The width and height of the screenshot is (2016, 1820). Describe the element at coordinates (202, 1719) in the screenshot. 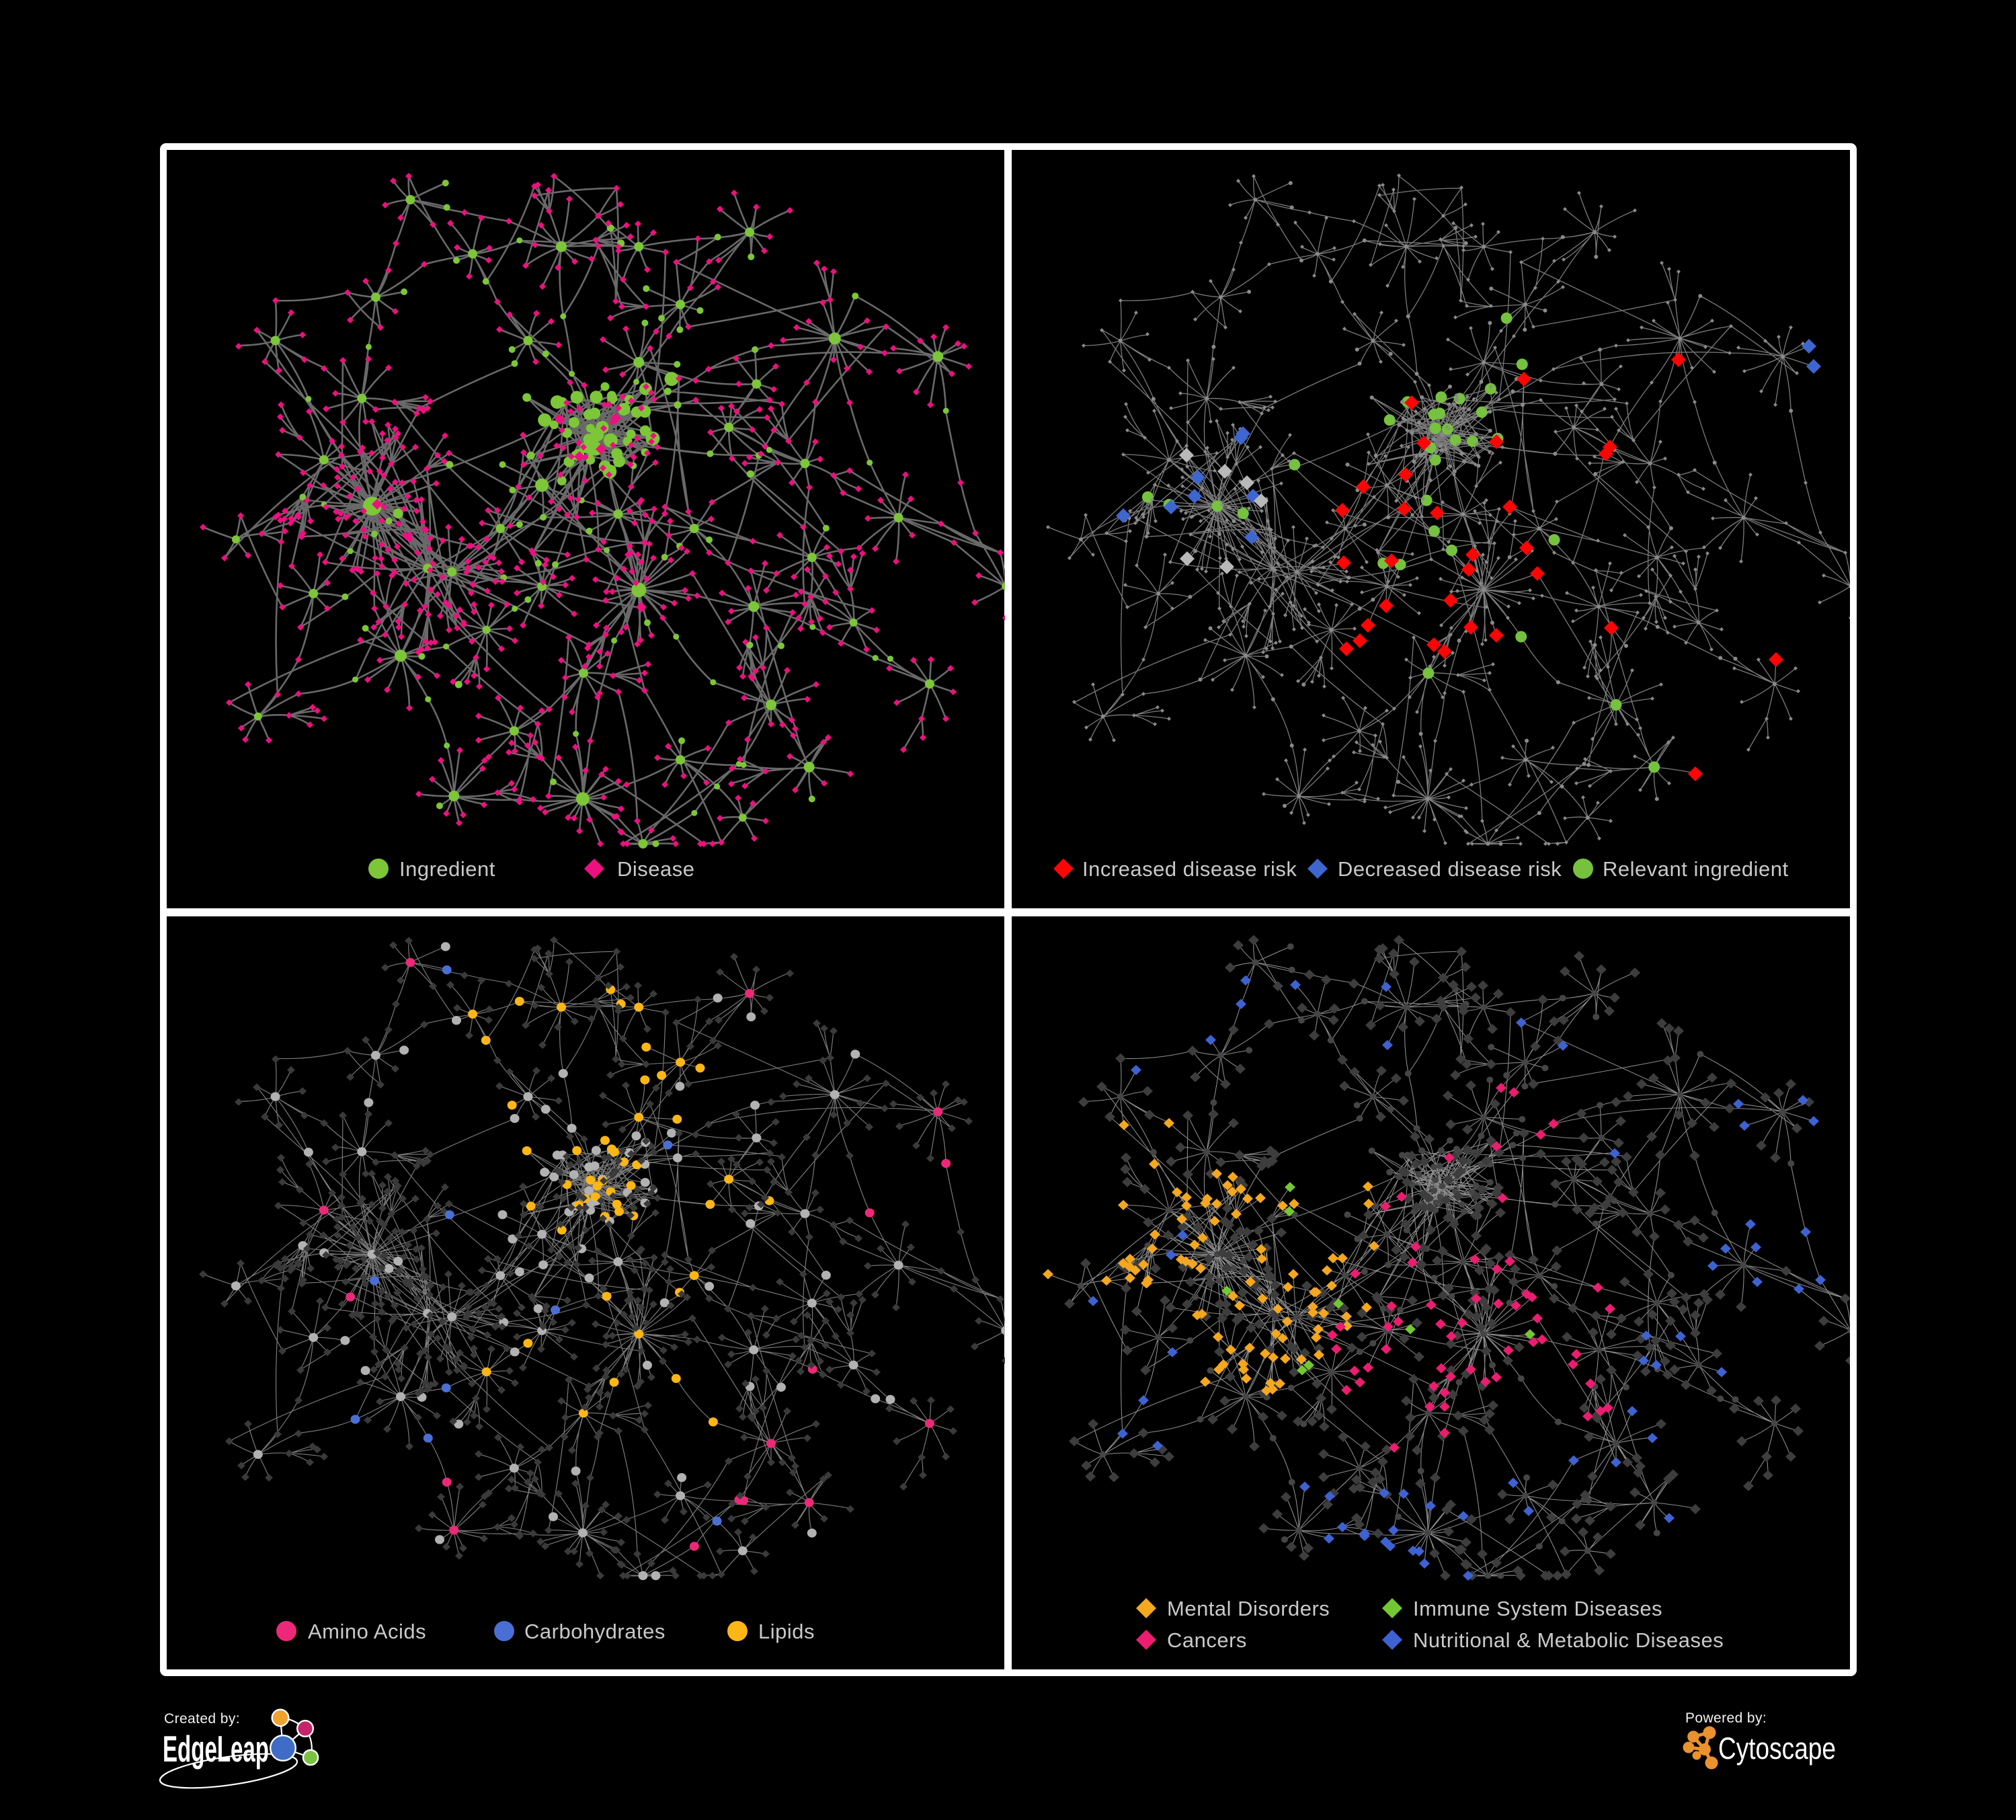

I see `svg-text: Created by:` at that location.